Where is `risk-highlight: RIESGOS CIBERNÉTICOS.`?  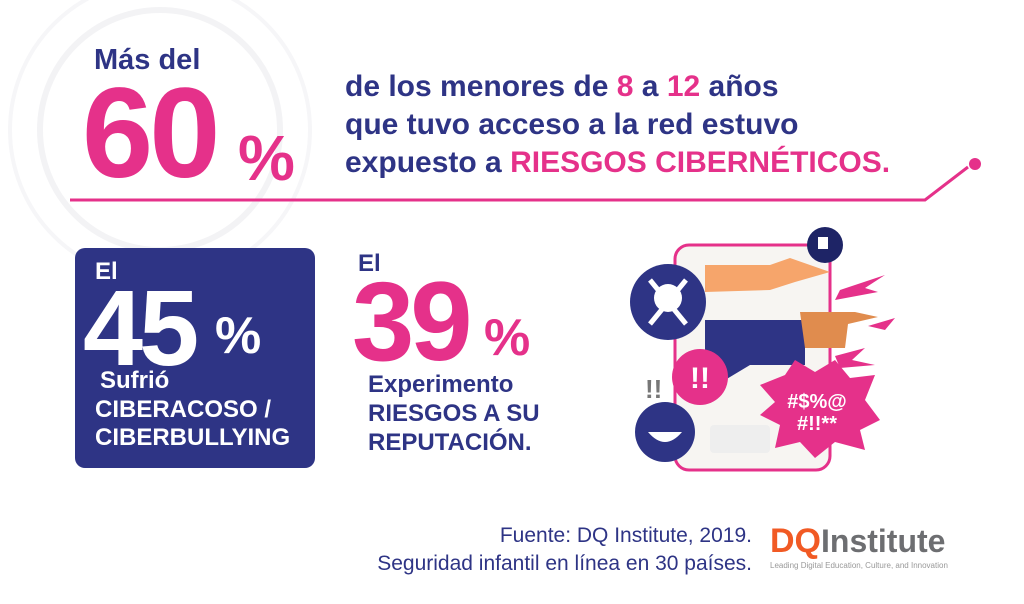
risk-highlight: RIESGOS CIBERNÉTICOS. is located at coordinates (700, 162).